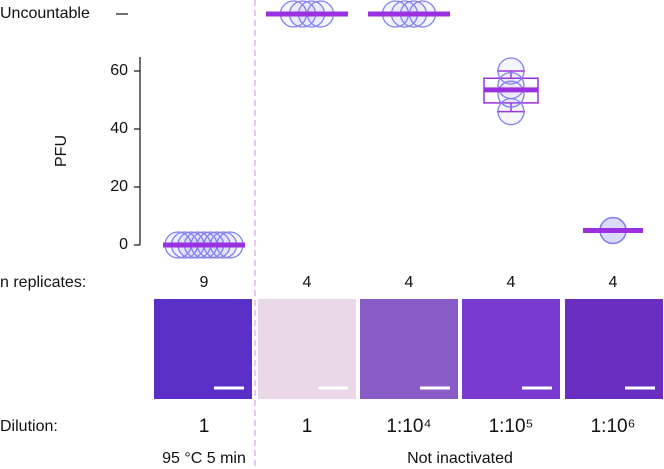 This screenshot has height=469, width=664. I want to click on condition-label: Not inactivated, so click(460, 458).